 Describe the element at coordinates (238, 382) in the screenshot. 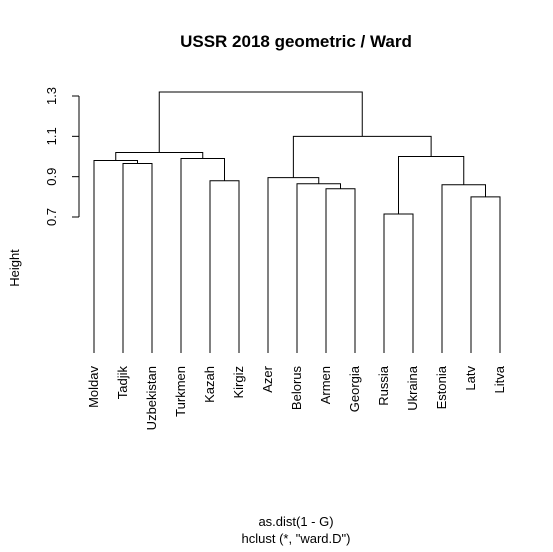

I see `leaf-label-kirgiz: Kirgiz` at that location.